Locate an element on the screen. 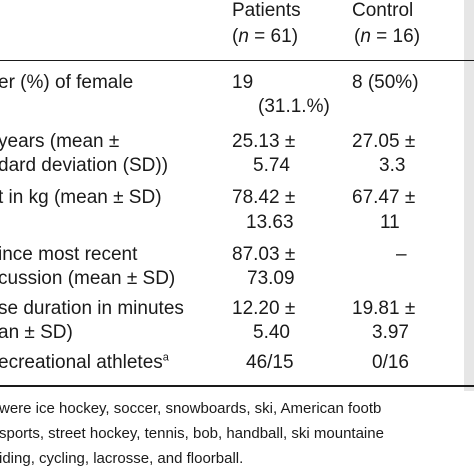  cell-patients-female: 19 is located at coordinates (243, 82).